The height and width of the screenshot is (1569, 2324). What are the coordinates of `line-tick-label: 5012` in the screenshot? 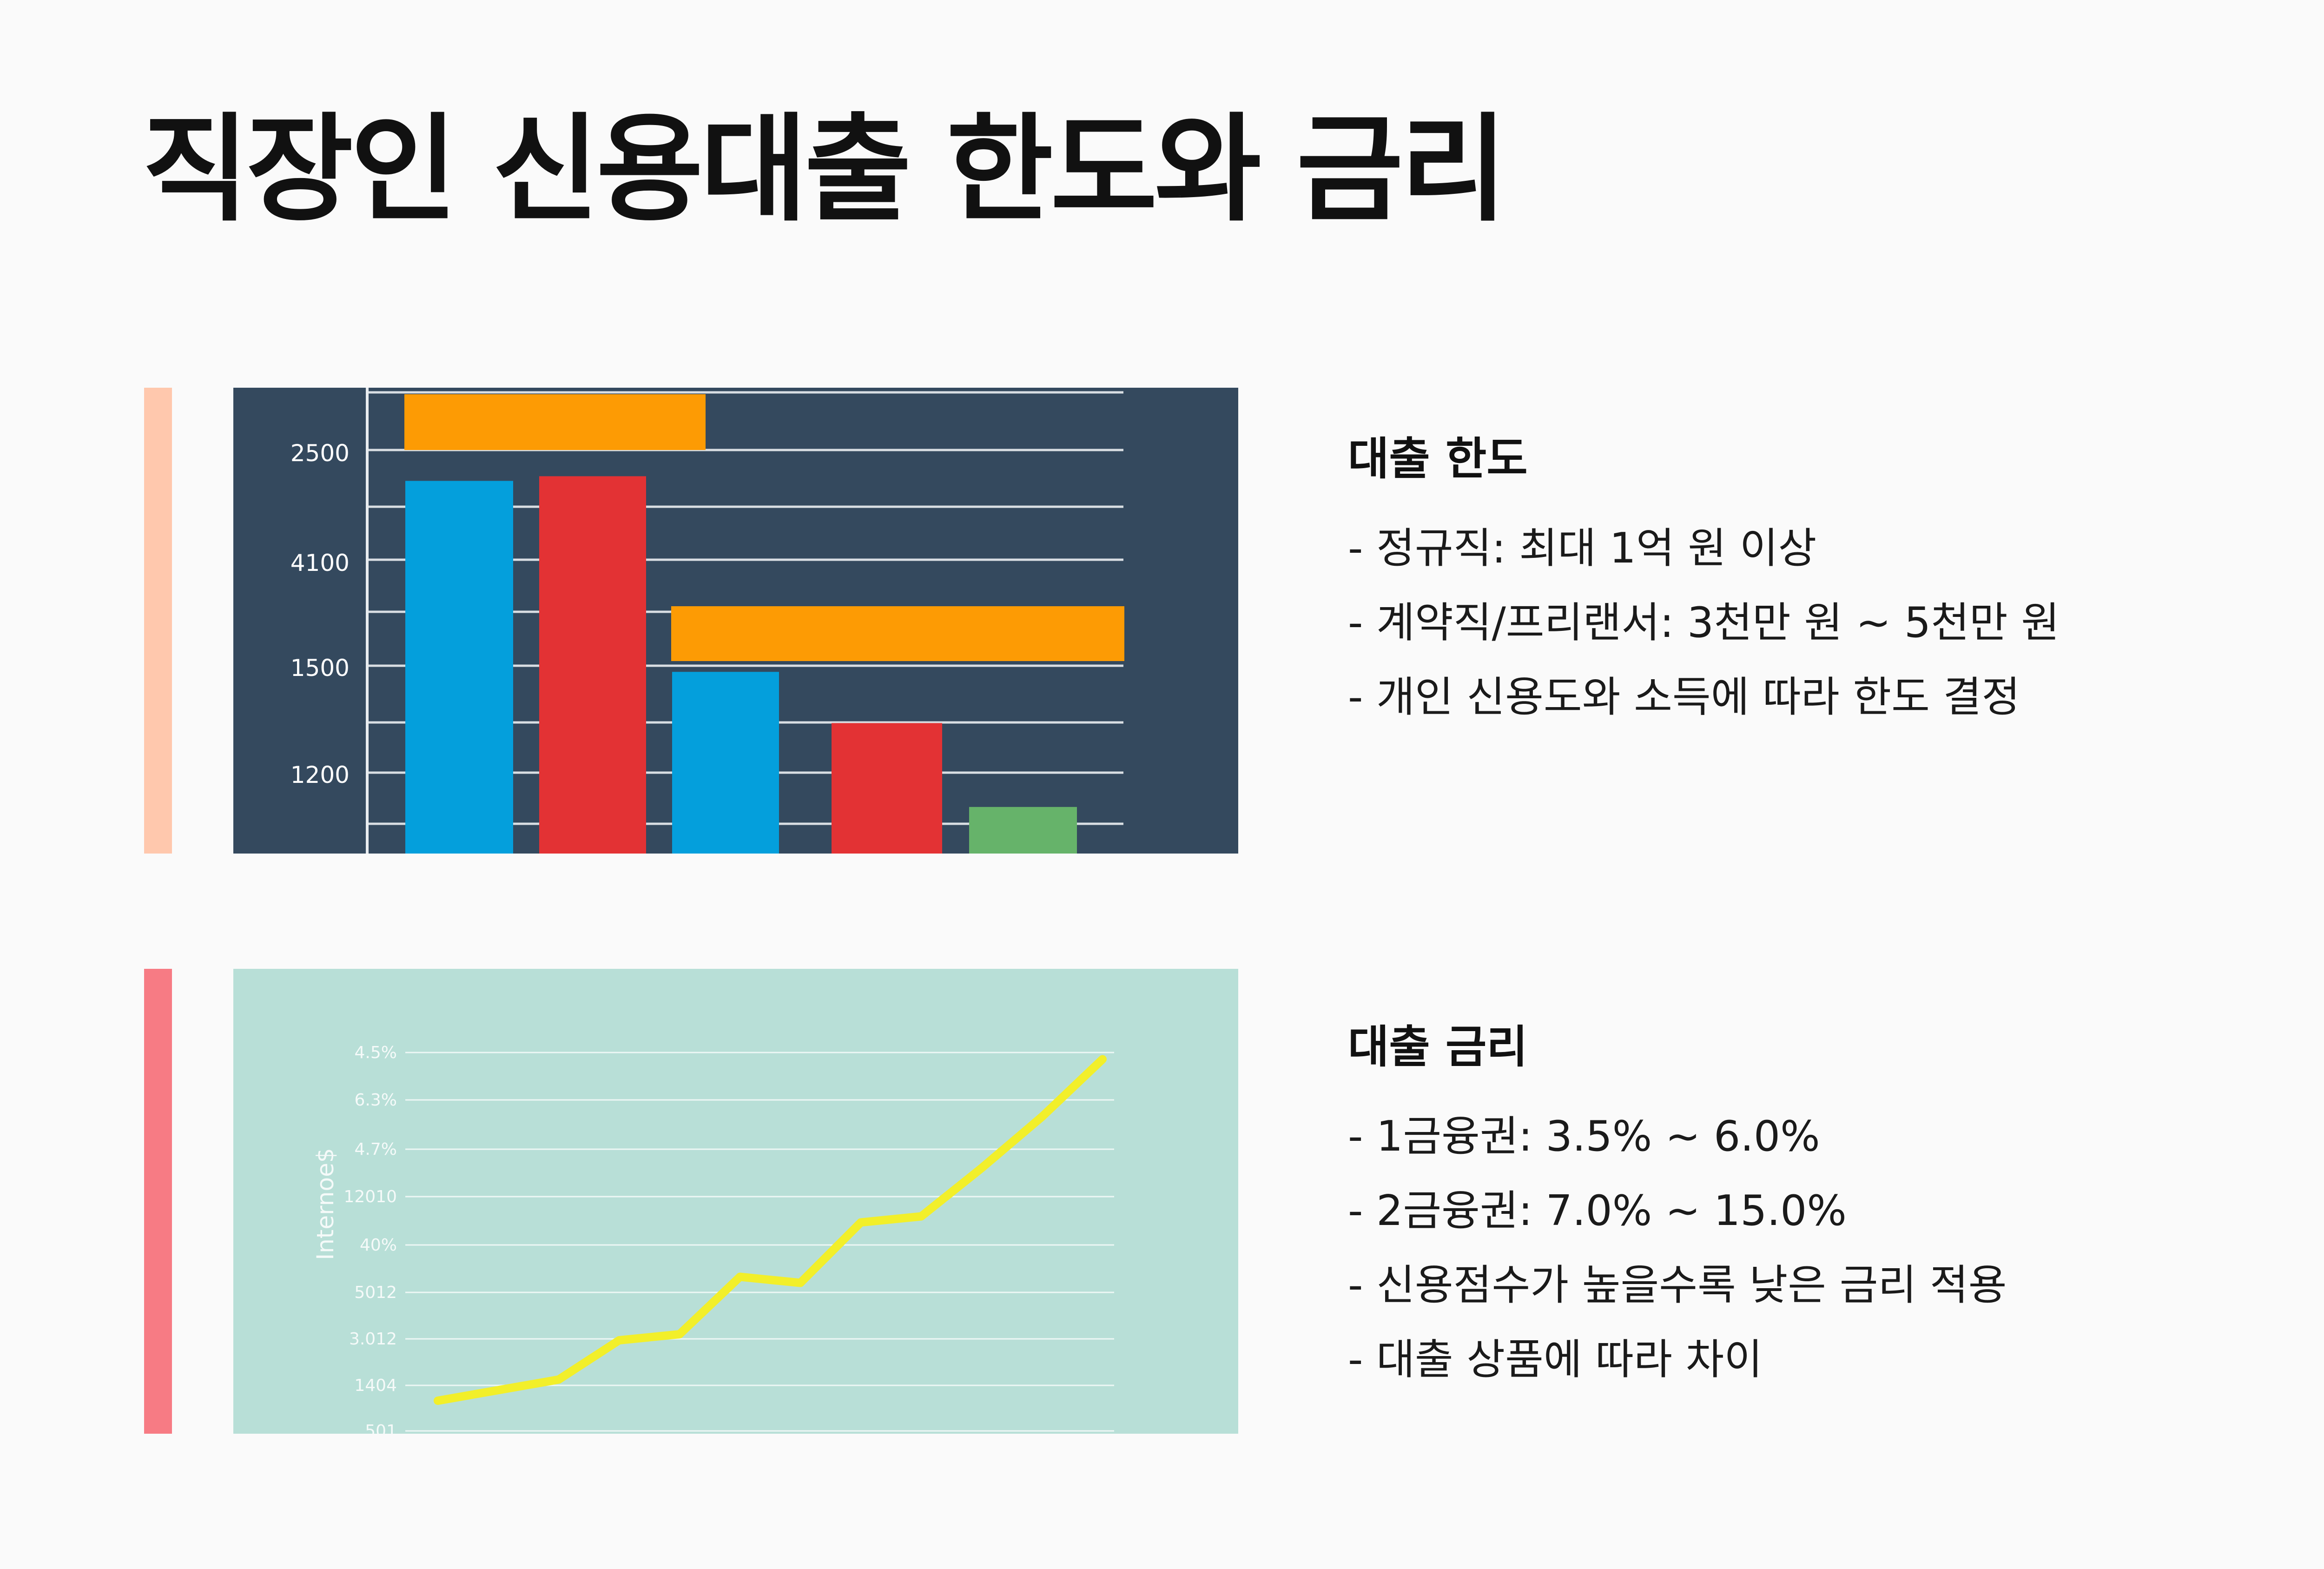 It's located at (375, 1292).